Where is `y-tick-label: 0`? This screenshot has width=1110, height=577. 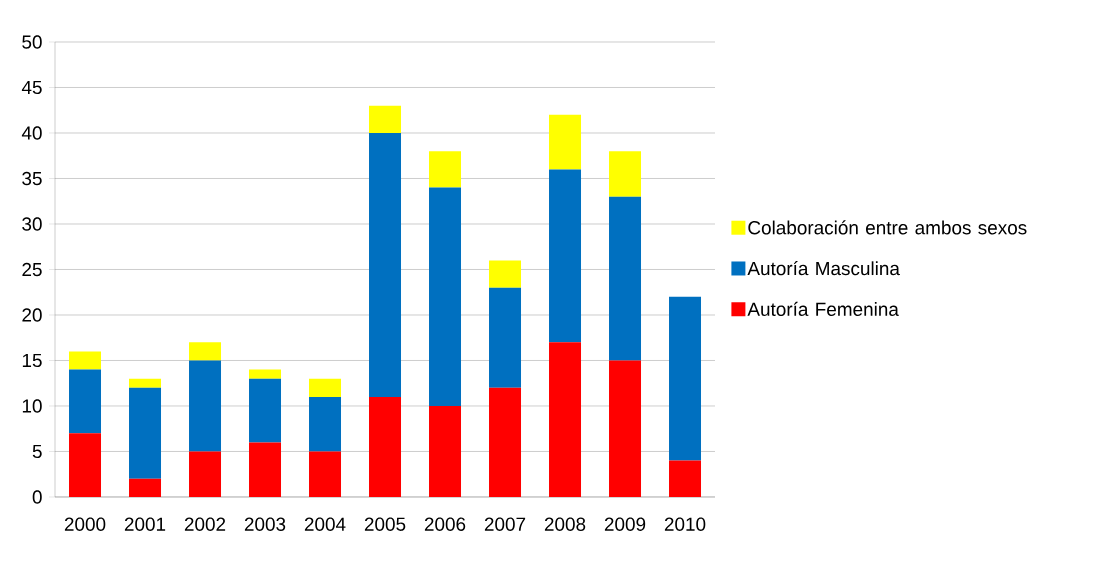
y-tick-label: 0 is located at coordinates (37, 497).